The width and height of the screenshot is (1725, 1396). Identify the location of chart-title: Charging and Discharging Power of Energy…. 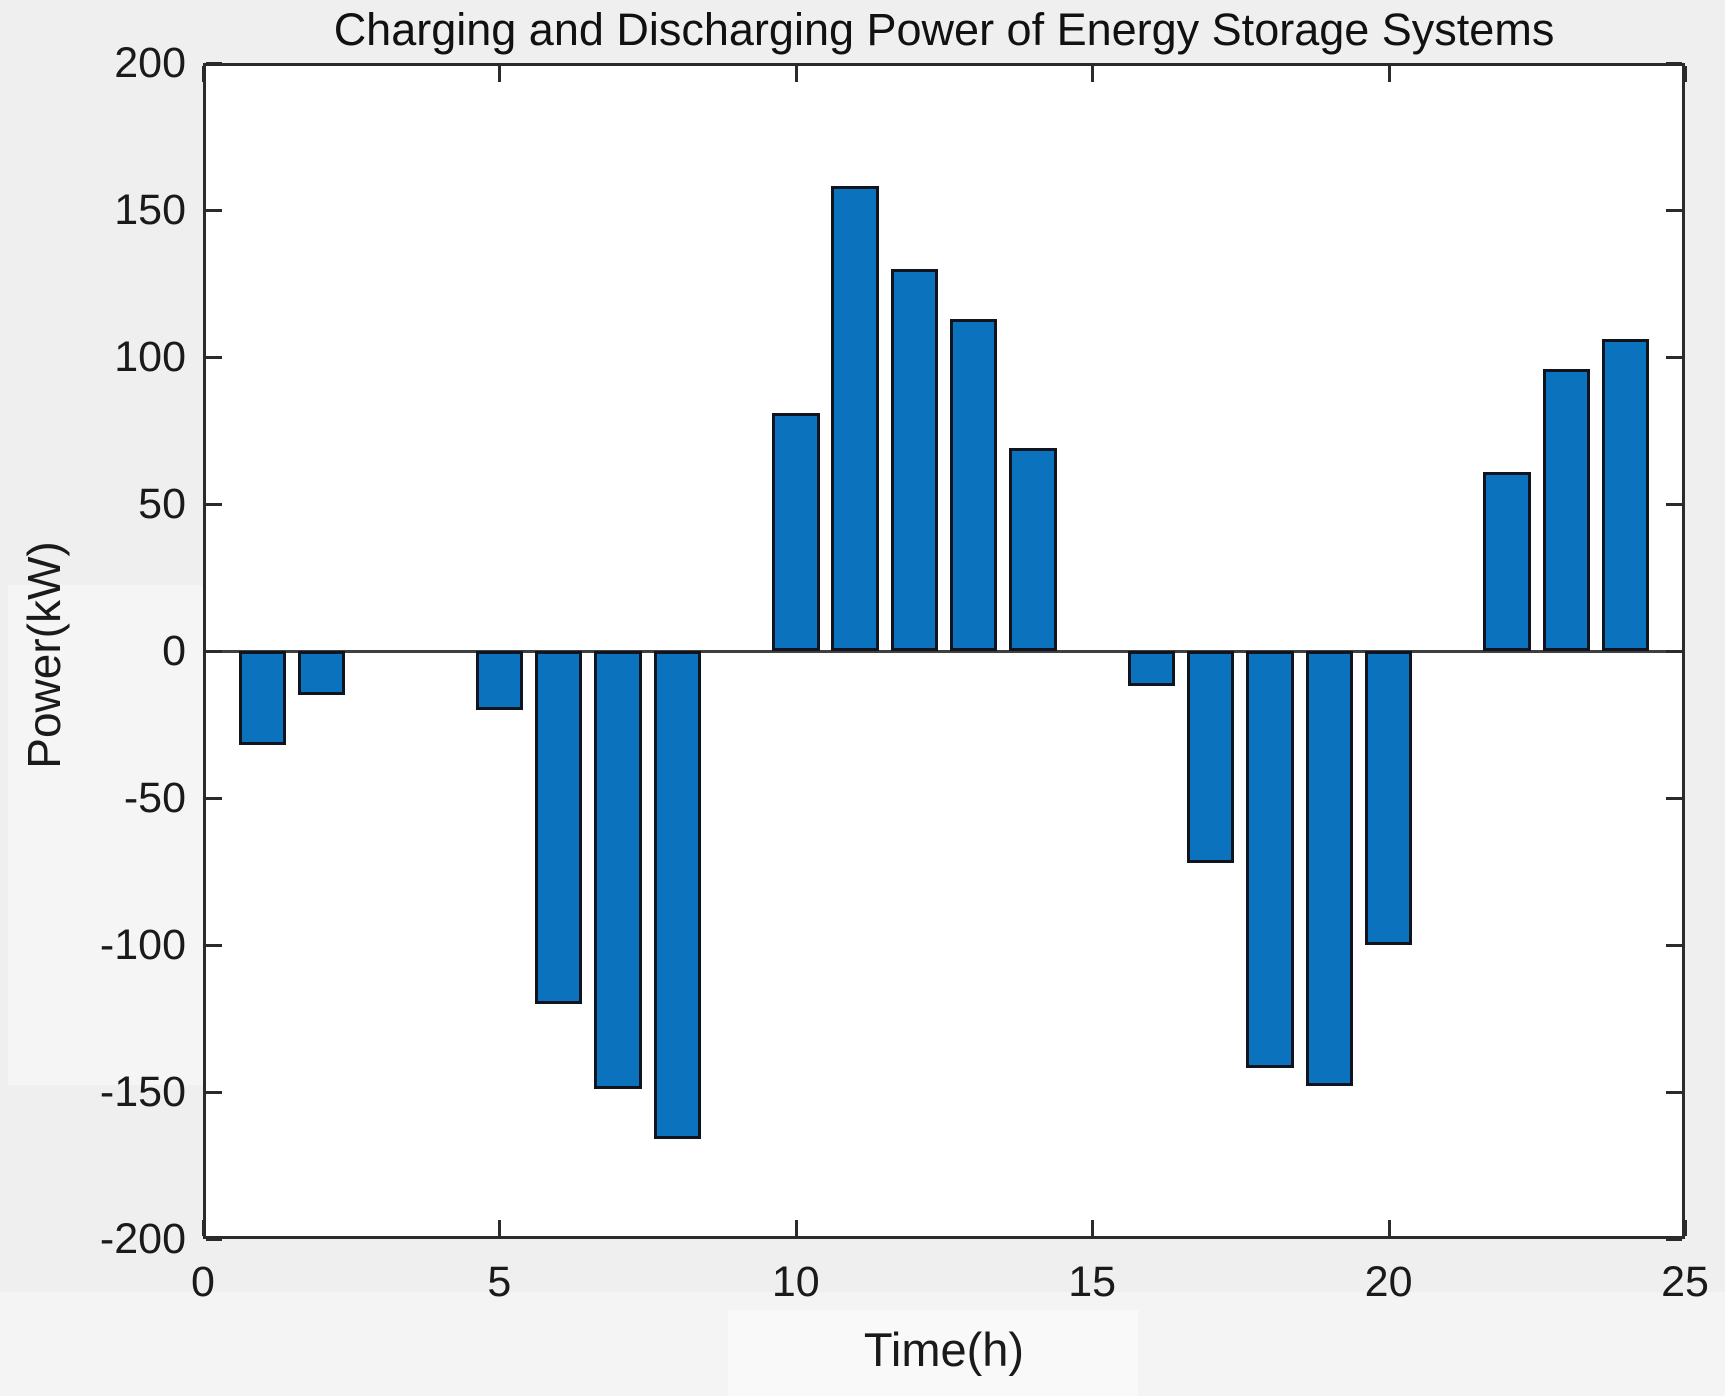
(944, 29).